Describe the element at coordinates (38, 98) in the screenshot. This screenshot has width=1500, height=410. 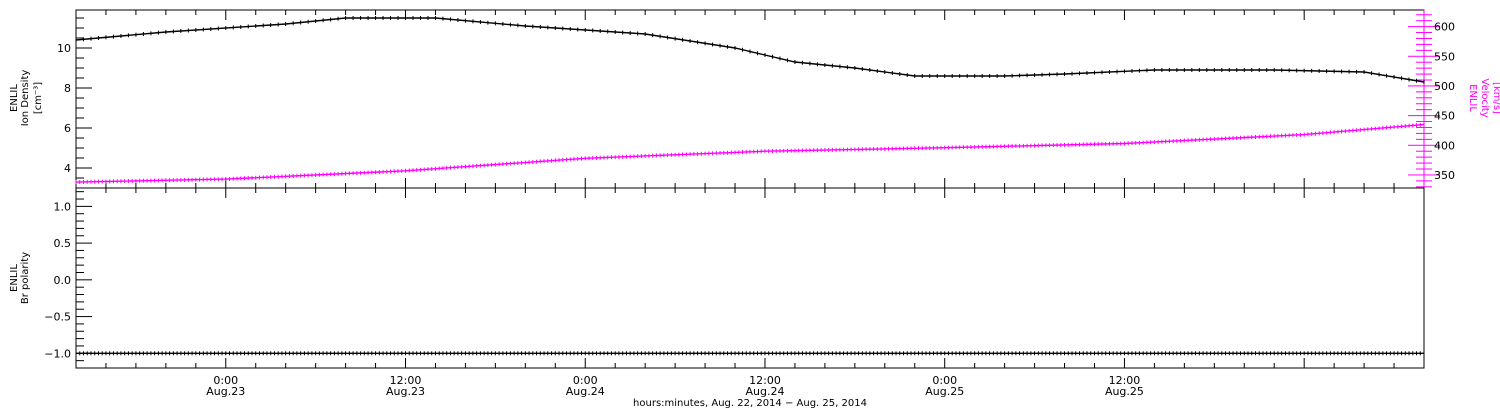
I see `density-axis-unit: [cm⁻³]` at that location.